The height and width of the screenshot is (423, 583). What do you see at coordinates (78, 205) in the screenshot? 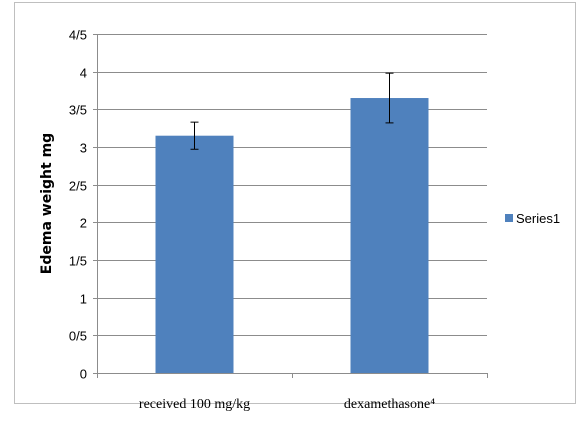
I see `y-tick-labels: 0 0/5 1 1/5 2 2/5 3 3/5 4 4/5` at bounding box center [78, 205].